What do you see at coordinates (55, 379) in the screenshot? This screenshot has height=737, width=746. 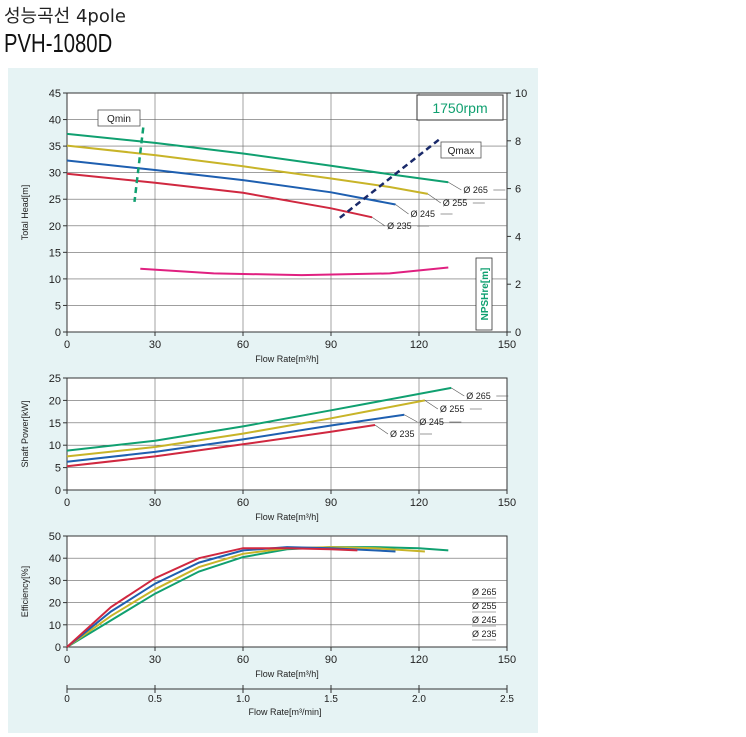 I see `power-y-tick-label: 25` at bounding box center [55, 379].